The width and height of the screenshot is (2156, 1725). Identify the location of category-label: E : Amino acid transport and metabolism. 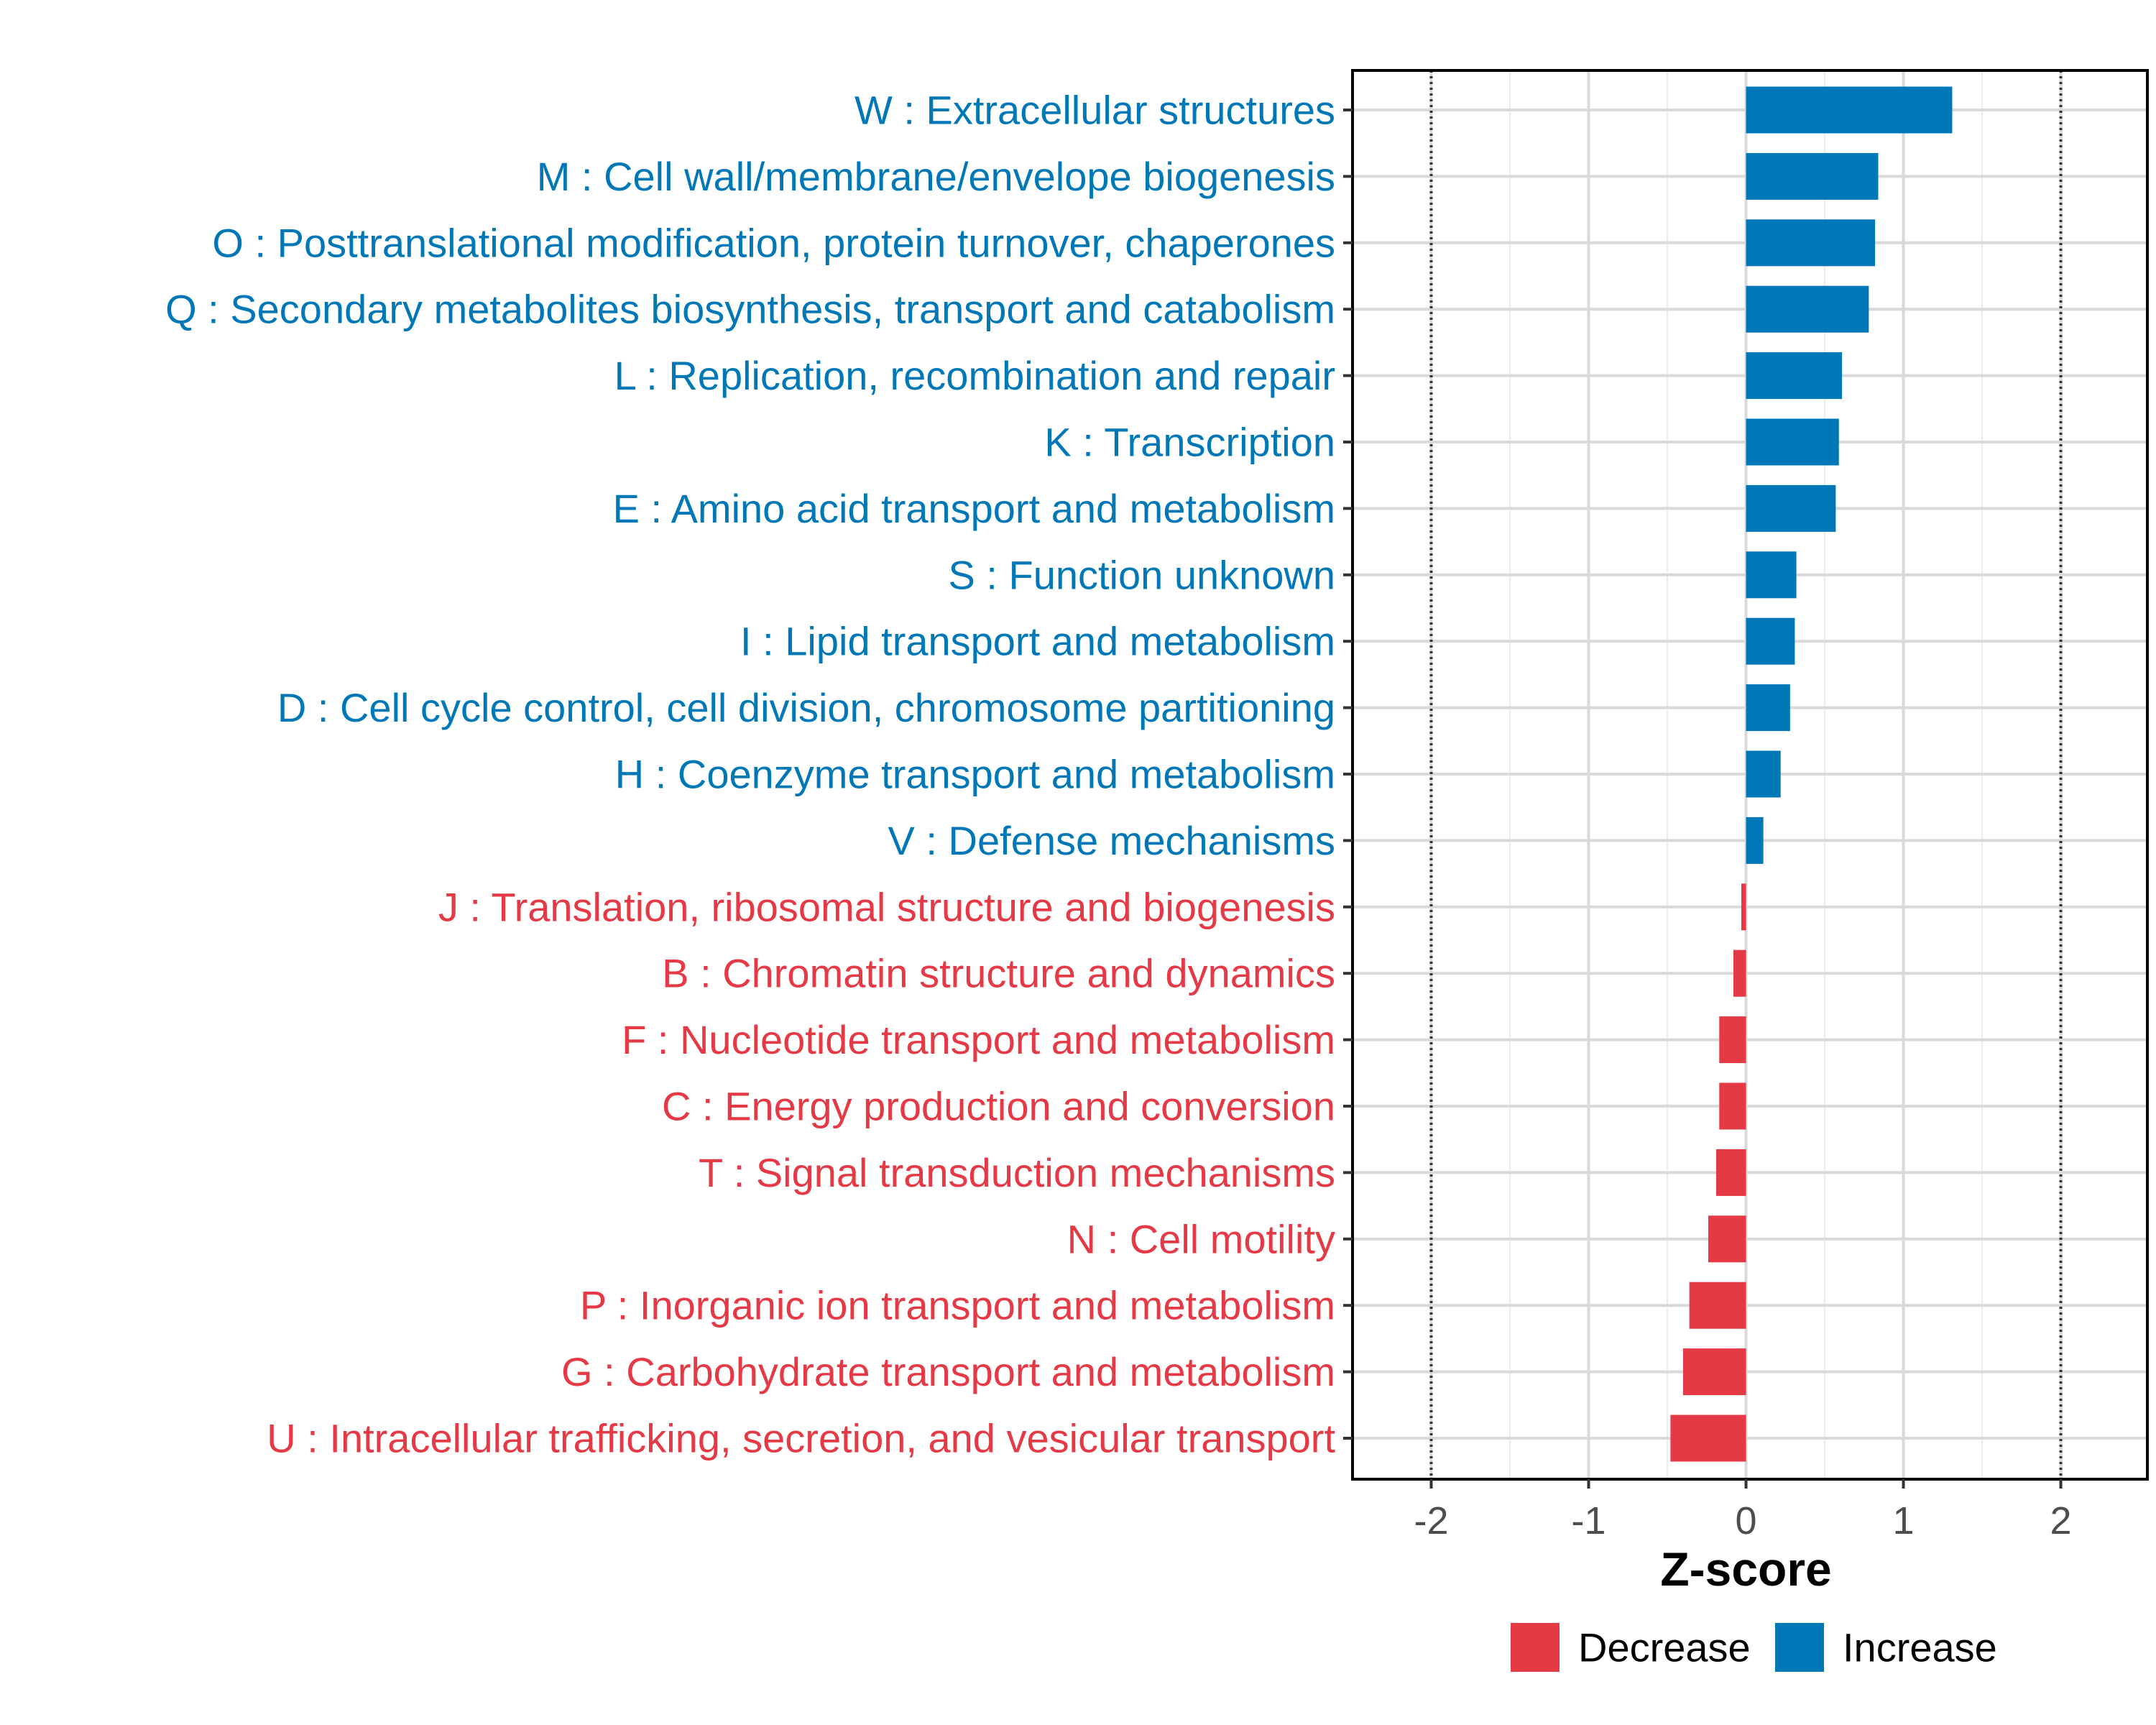
(974, 508).